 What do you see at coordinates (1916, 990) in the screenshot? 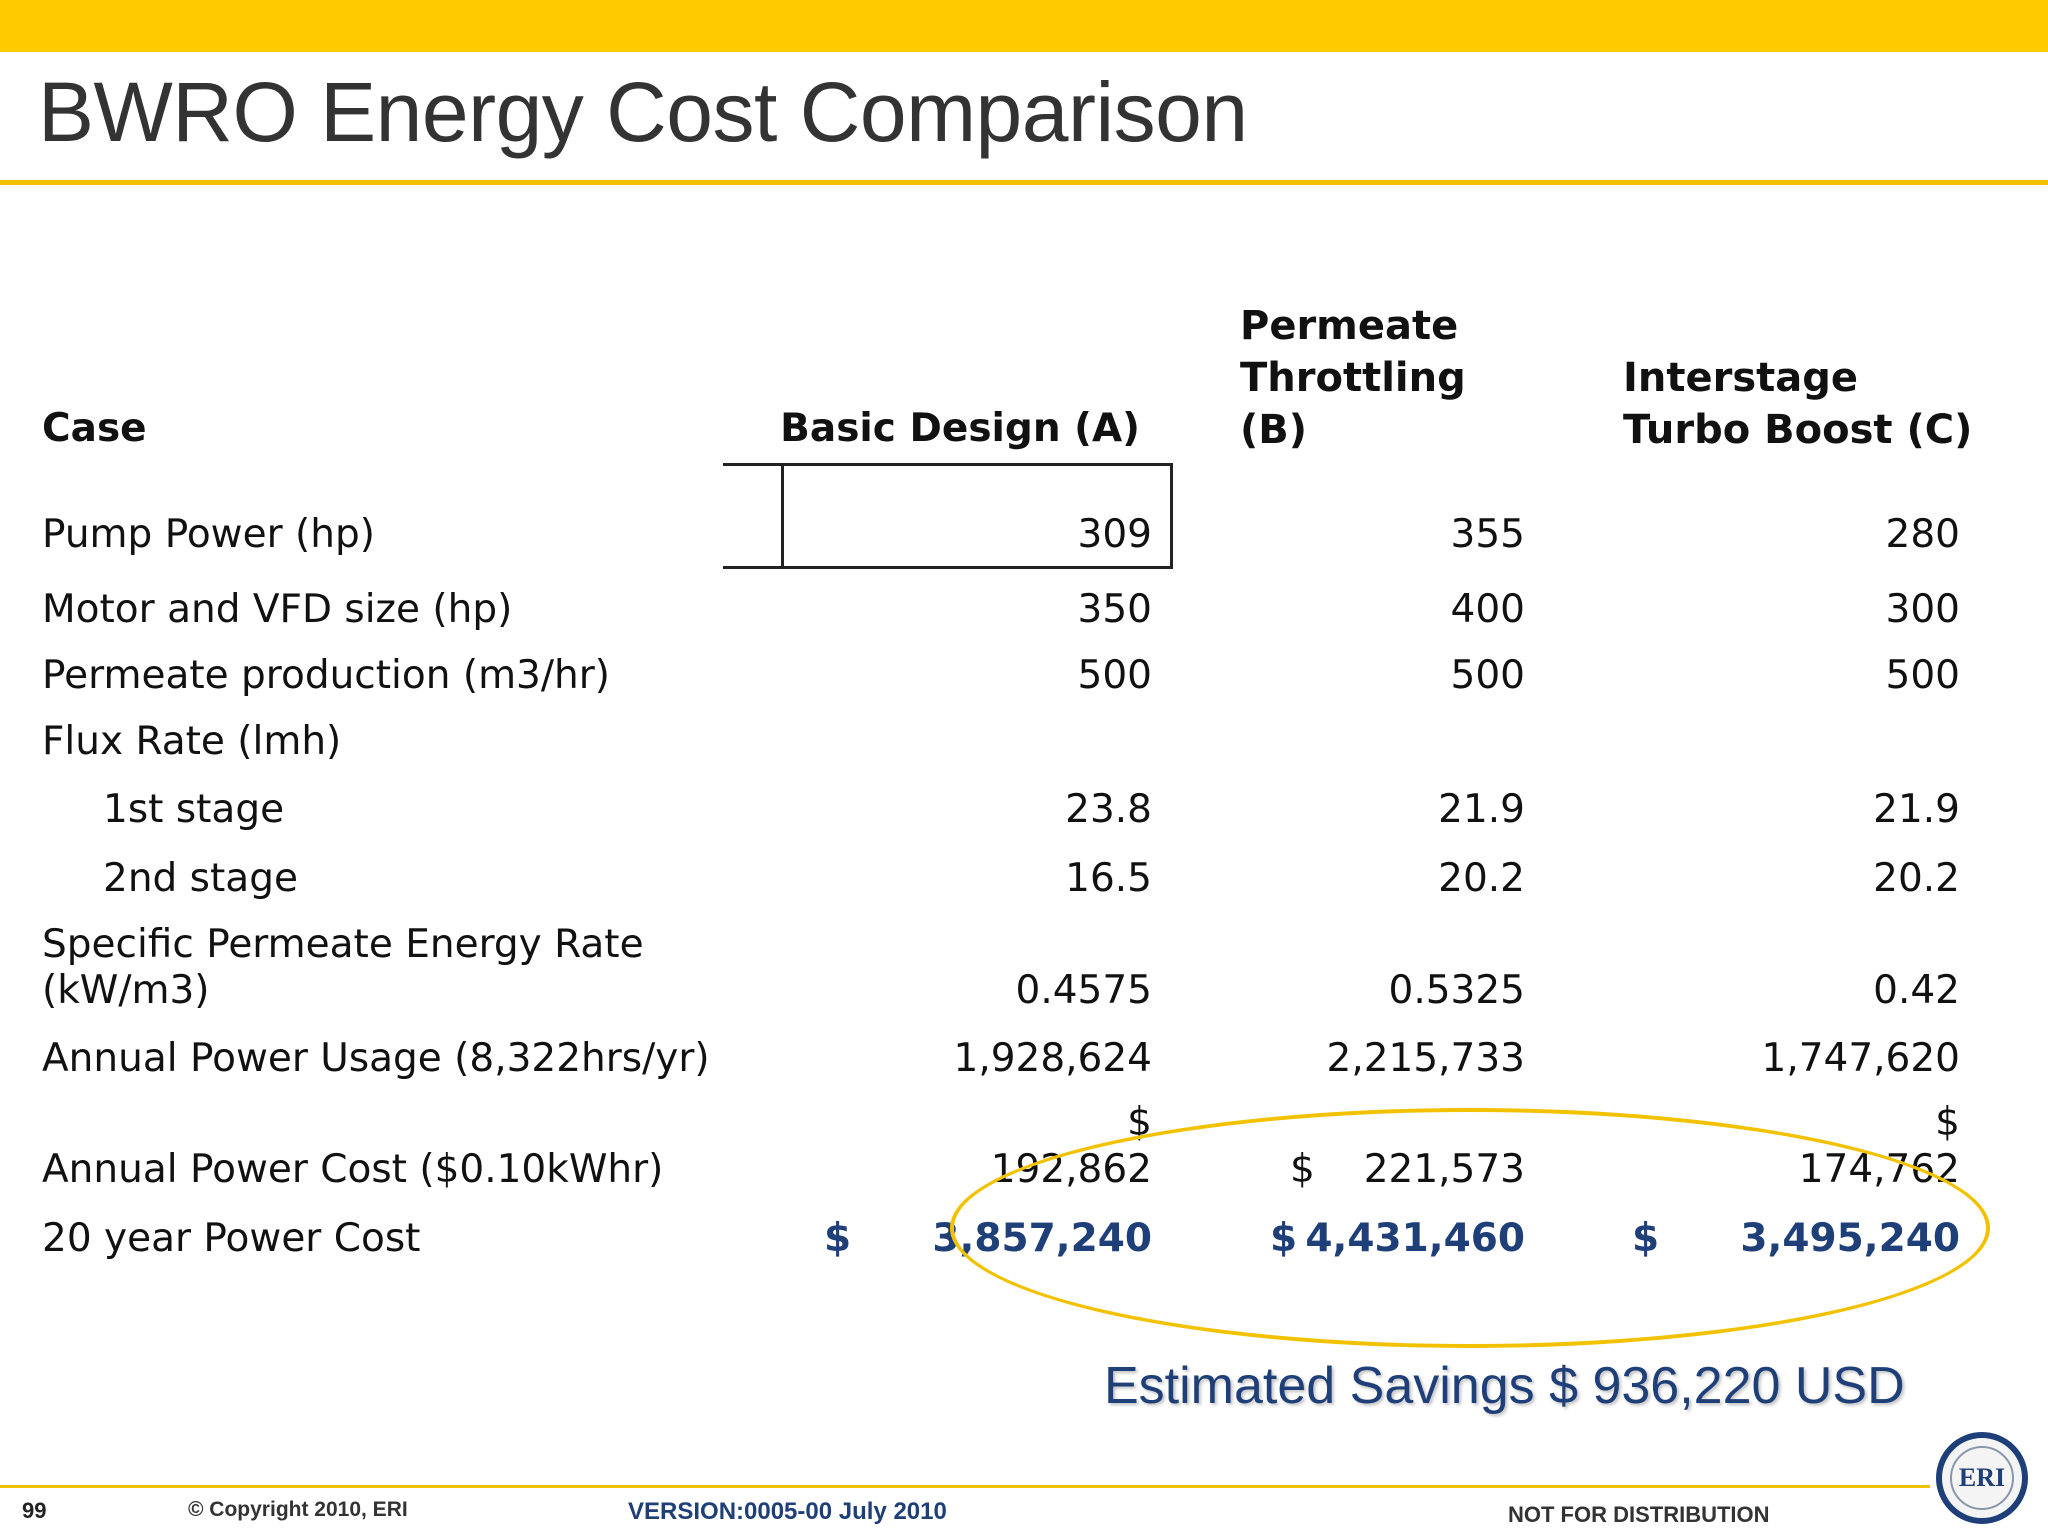
I see `cell-c-specific-energy: 0.42` at bounding box center [1916, 990].